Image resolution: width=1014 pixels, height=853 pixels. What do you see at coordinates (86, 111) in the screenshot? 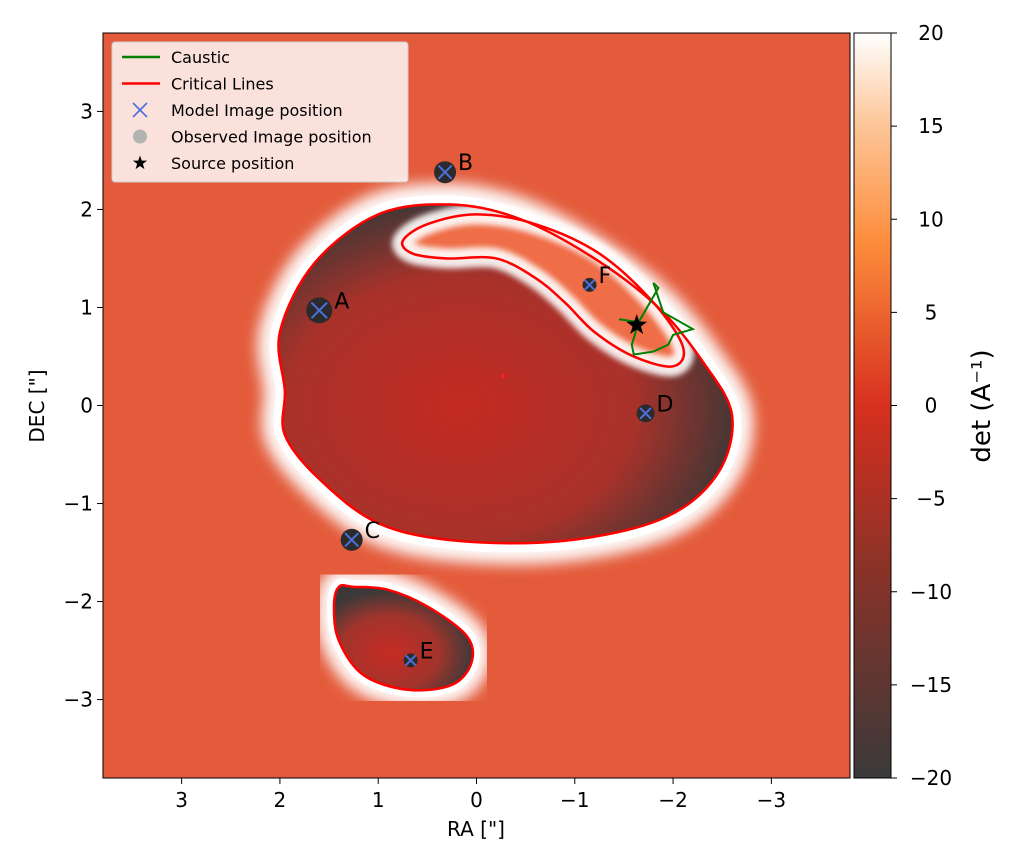
I see `y-tick-label: 3` at bounding box center [86, 111].